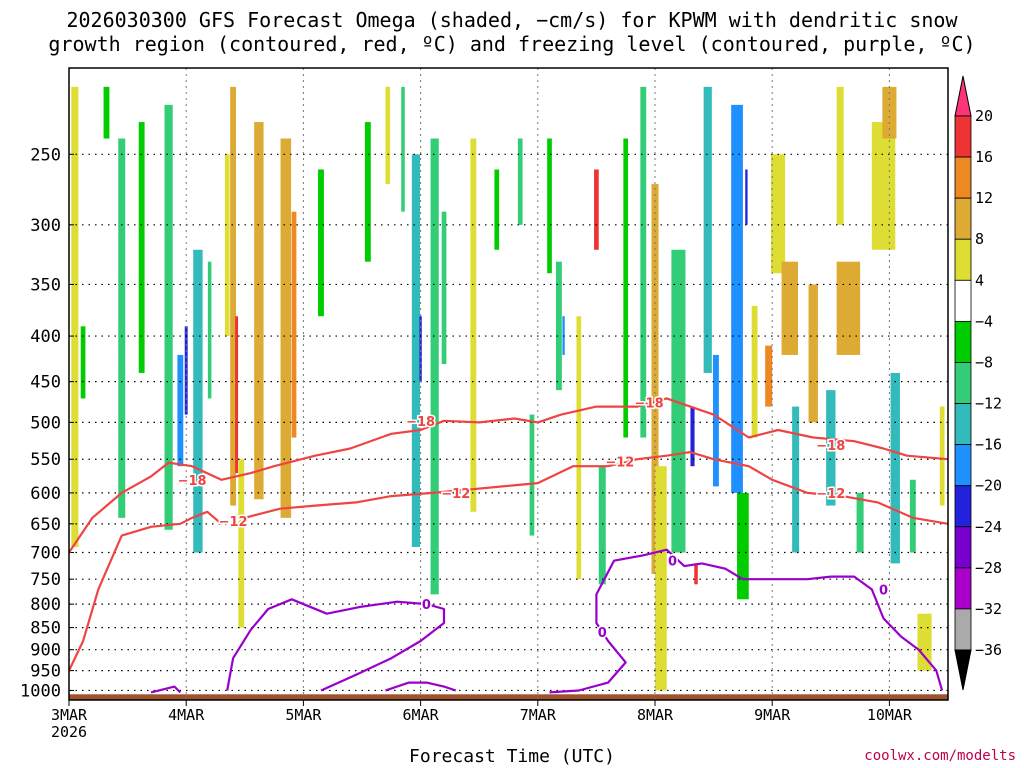 The height and width of the screenshot is (768, 1024). Describe the element at coordinates (984, 198) in the screenshot. I see `colorbar-label: 12` at that location.